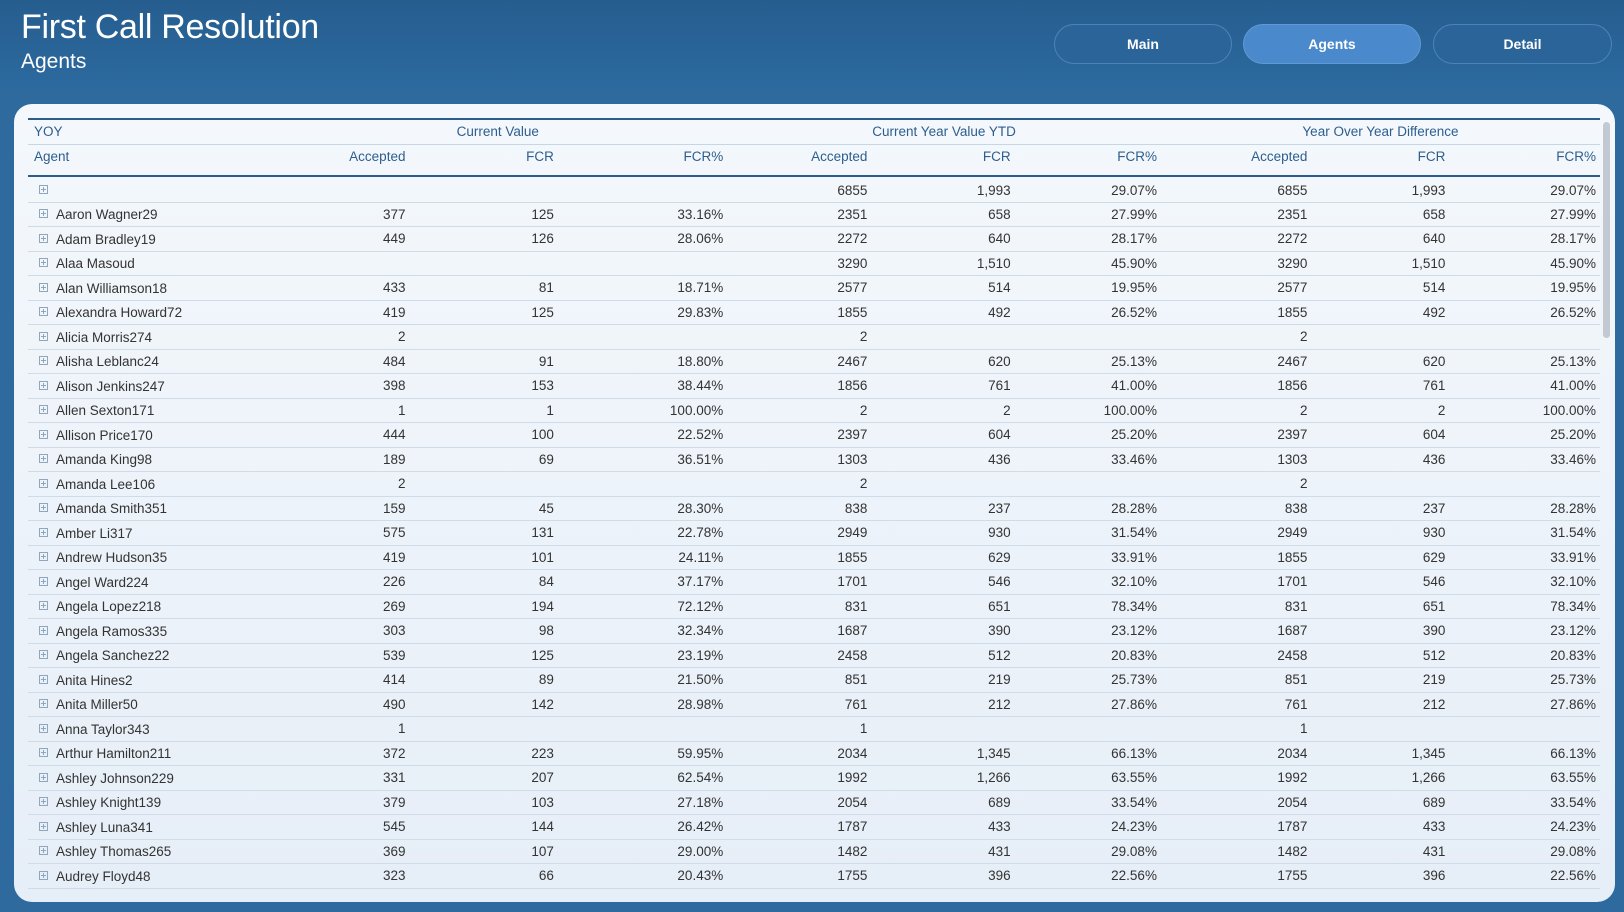 This screenshot has width=1624, height=912. I want to click on group-header-current-year-ytd: Current Year Value YTD, so click(944, 132).